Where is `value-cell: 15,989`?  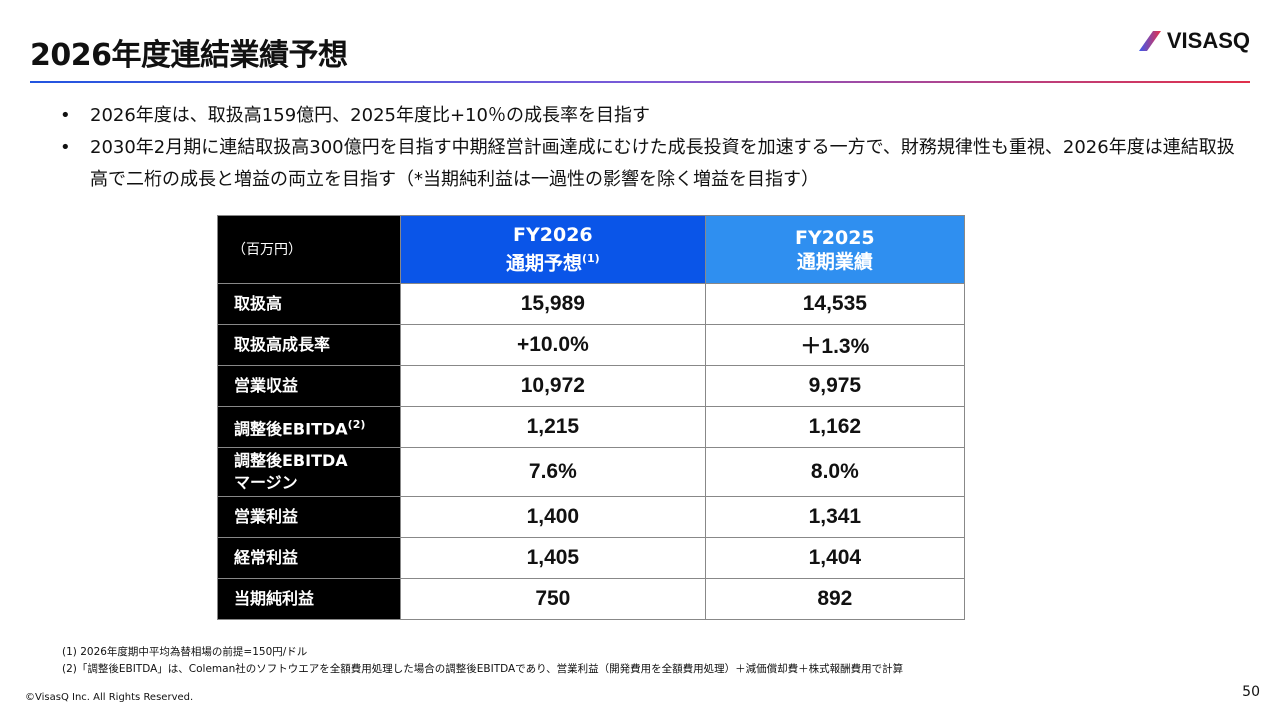
value-cell: 15,989 is located at coordinates (553, 304).